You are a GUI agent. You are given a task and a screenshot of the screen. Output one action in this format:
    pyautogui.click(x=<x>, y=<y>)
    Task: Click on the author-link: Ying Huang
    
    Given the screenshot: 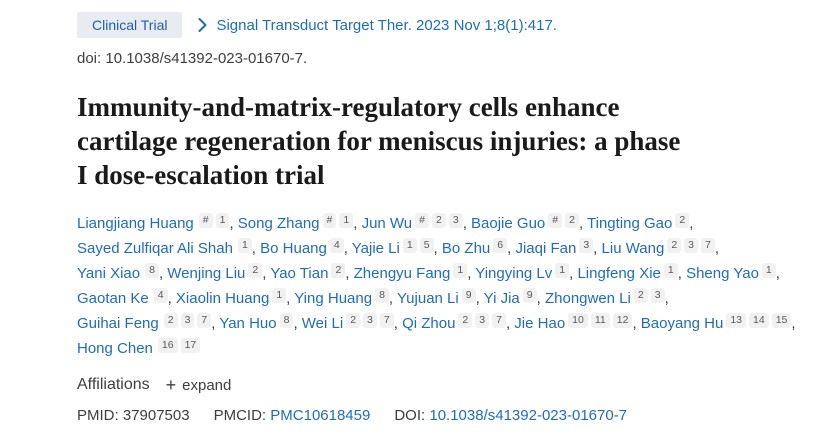 What is the action you would take?
    pyautogui.click(x=333, y=298)
    